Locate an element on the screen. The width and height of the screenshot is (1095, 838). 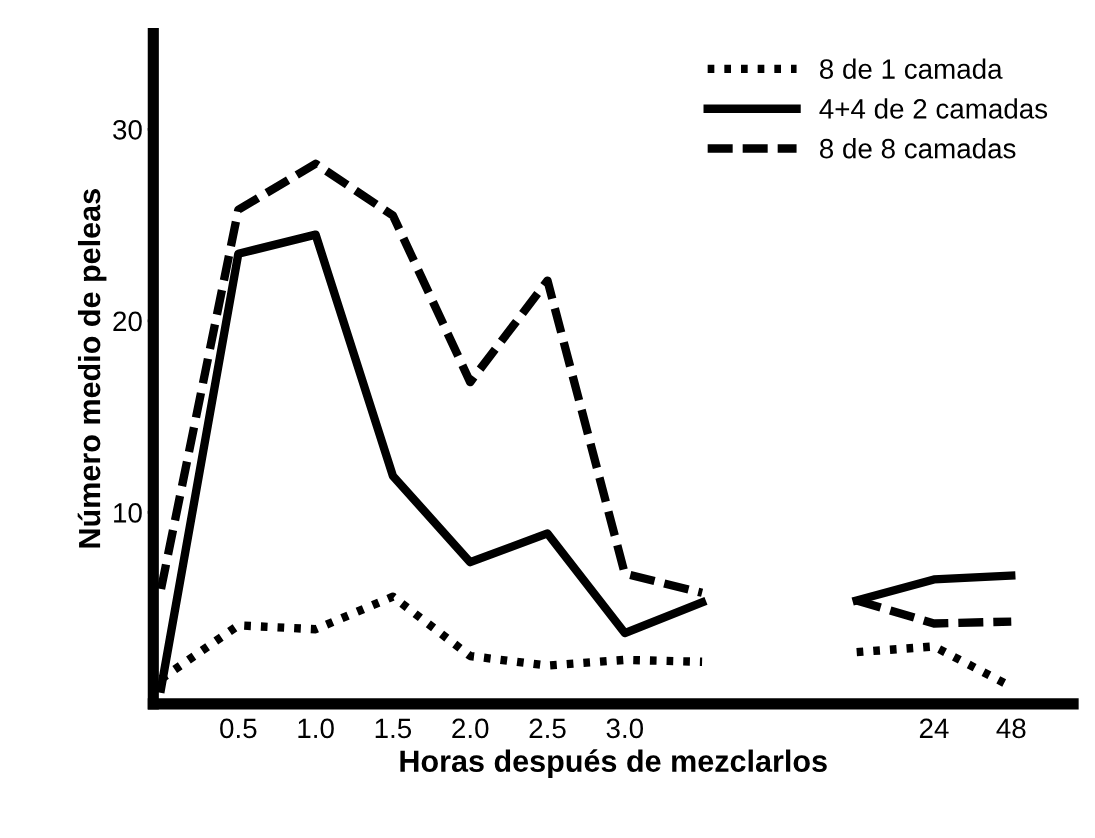
x-axis-title: Horas después de mezclarlos is located at coordinates (613, 764).